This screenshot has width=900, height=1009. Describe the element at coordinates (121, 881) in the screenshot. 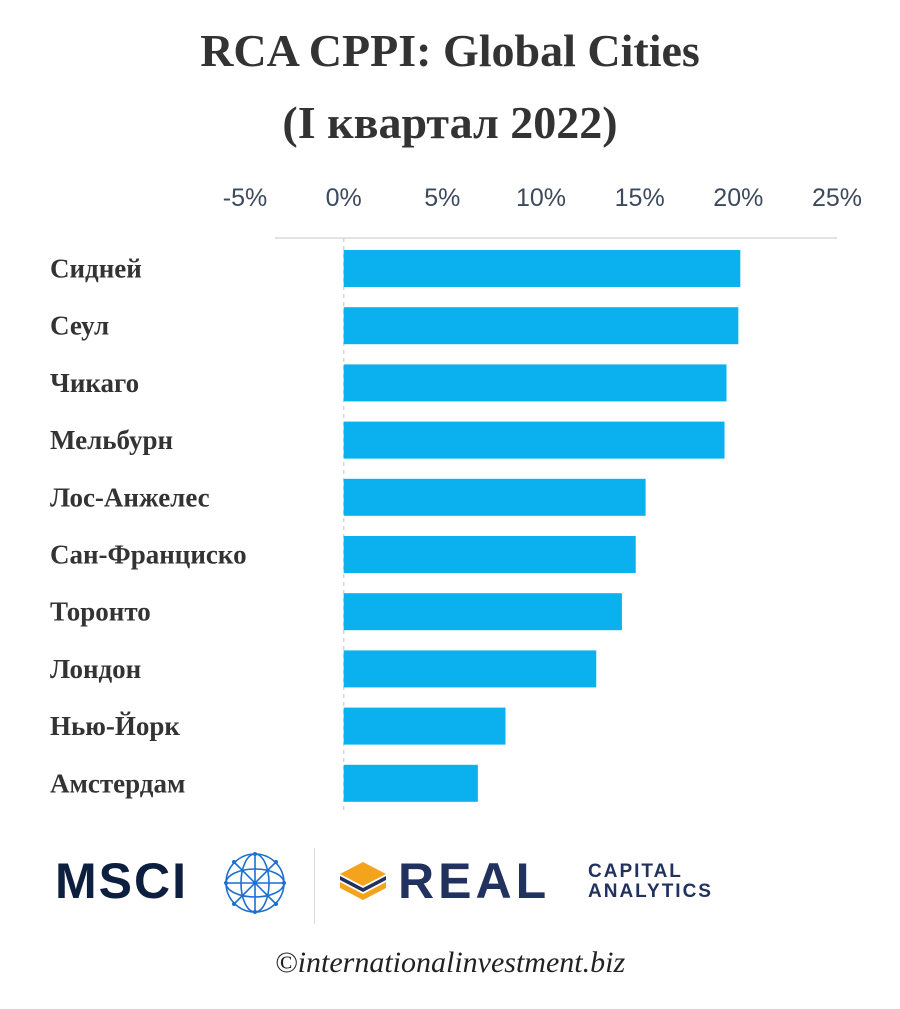

I see `msci-logo-text: MSCI` at that location.